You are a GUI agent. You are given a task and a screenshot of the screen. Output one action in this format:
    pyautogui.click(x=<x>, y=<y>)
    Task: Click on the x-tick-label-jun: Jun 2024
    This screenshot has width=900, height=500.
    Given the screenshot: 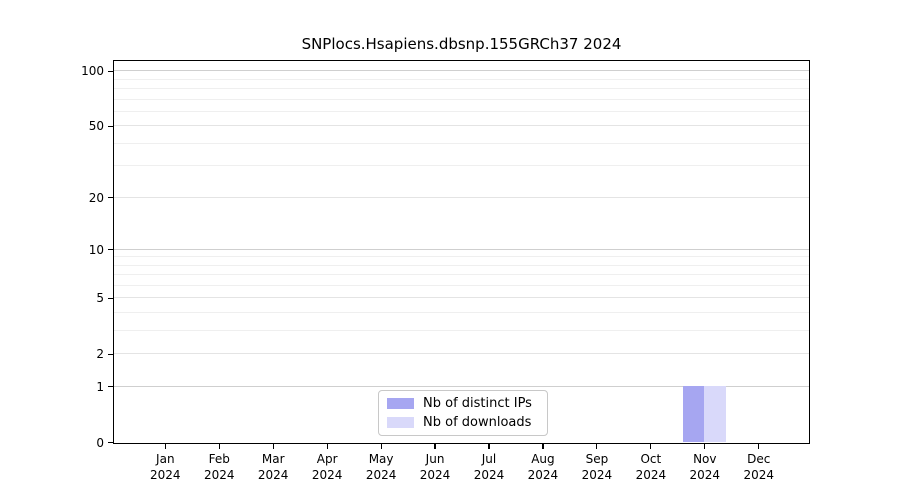 What is the action you would take?
    pyautogui.click(x=435, y=467)
    